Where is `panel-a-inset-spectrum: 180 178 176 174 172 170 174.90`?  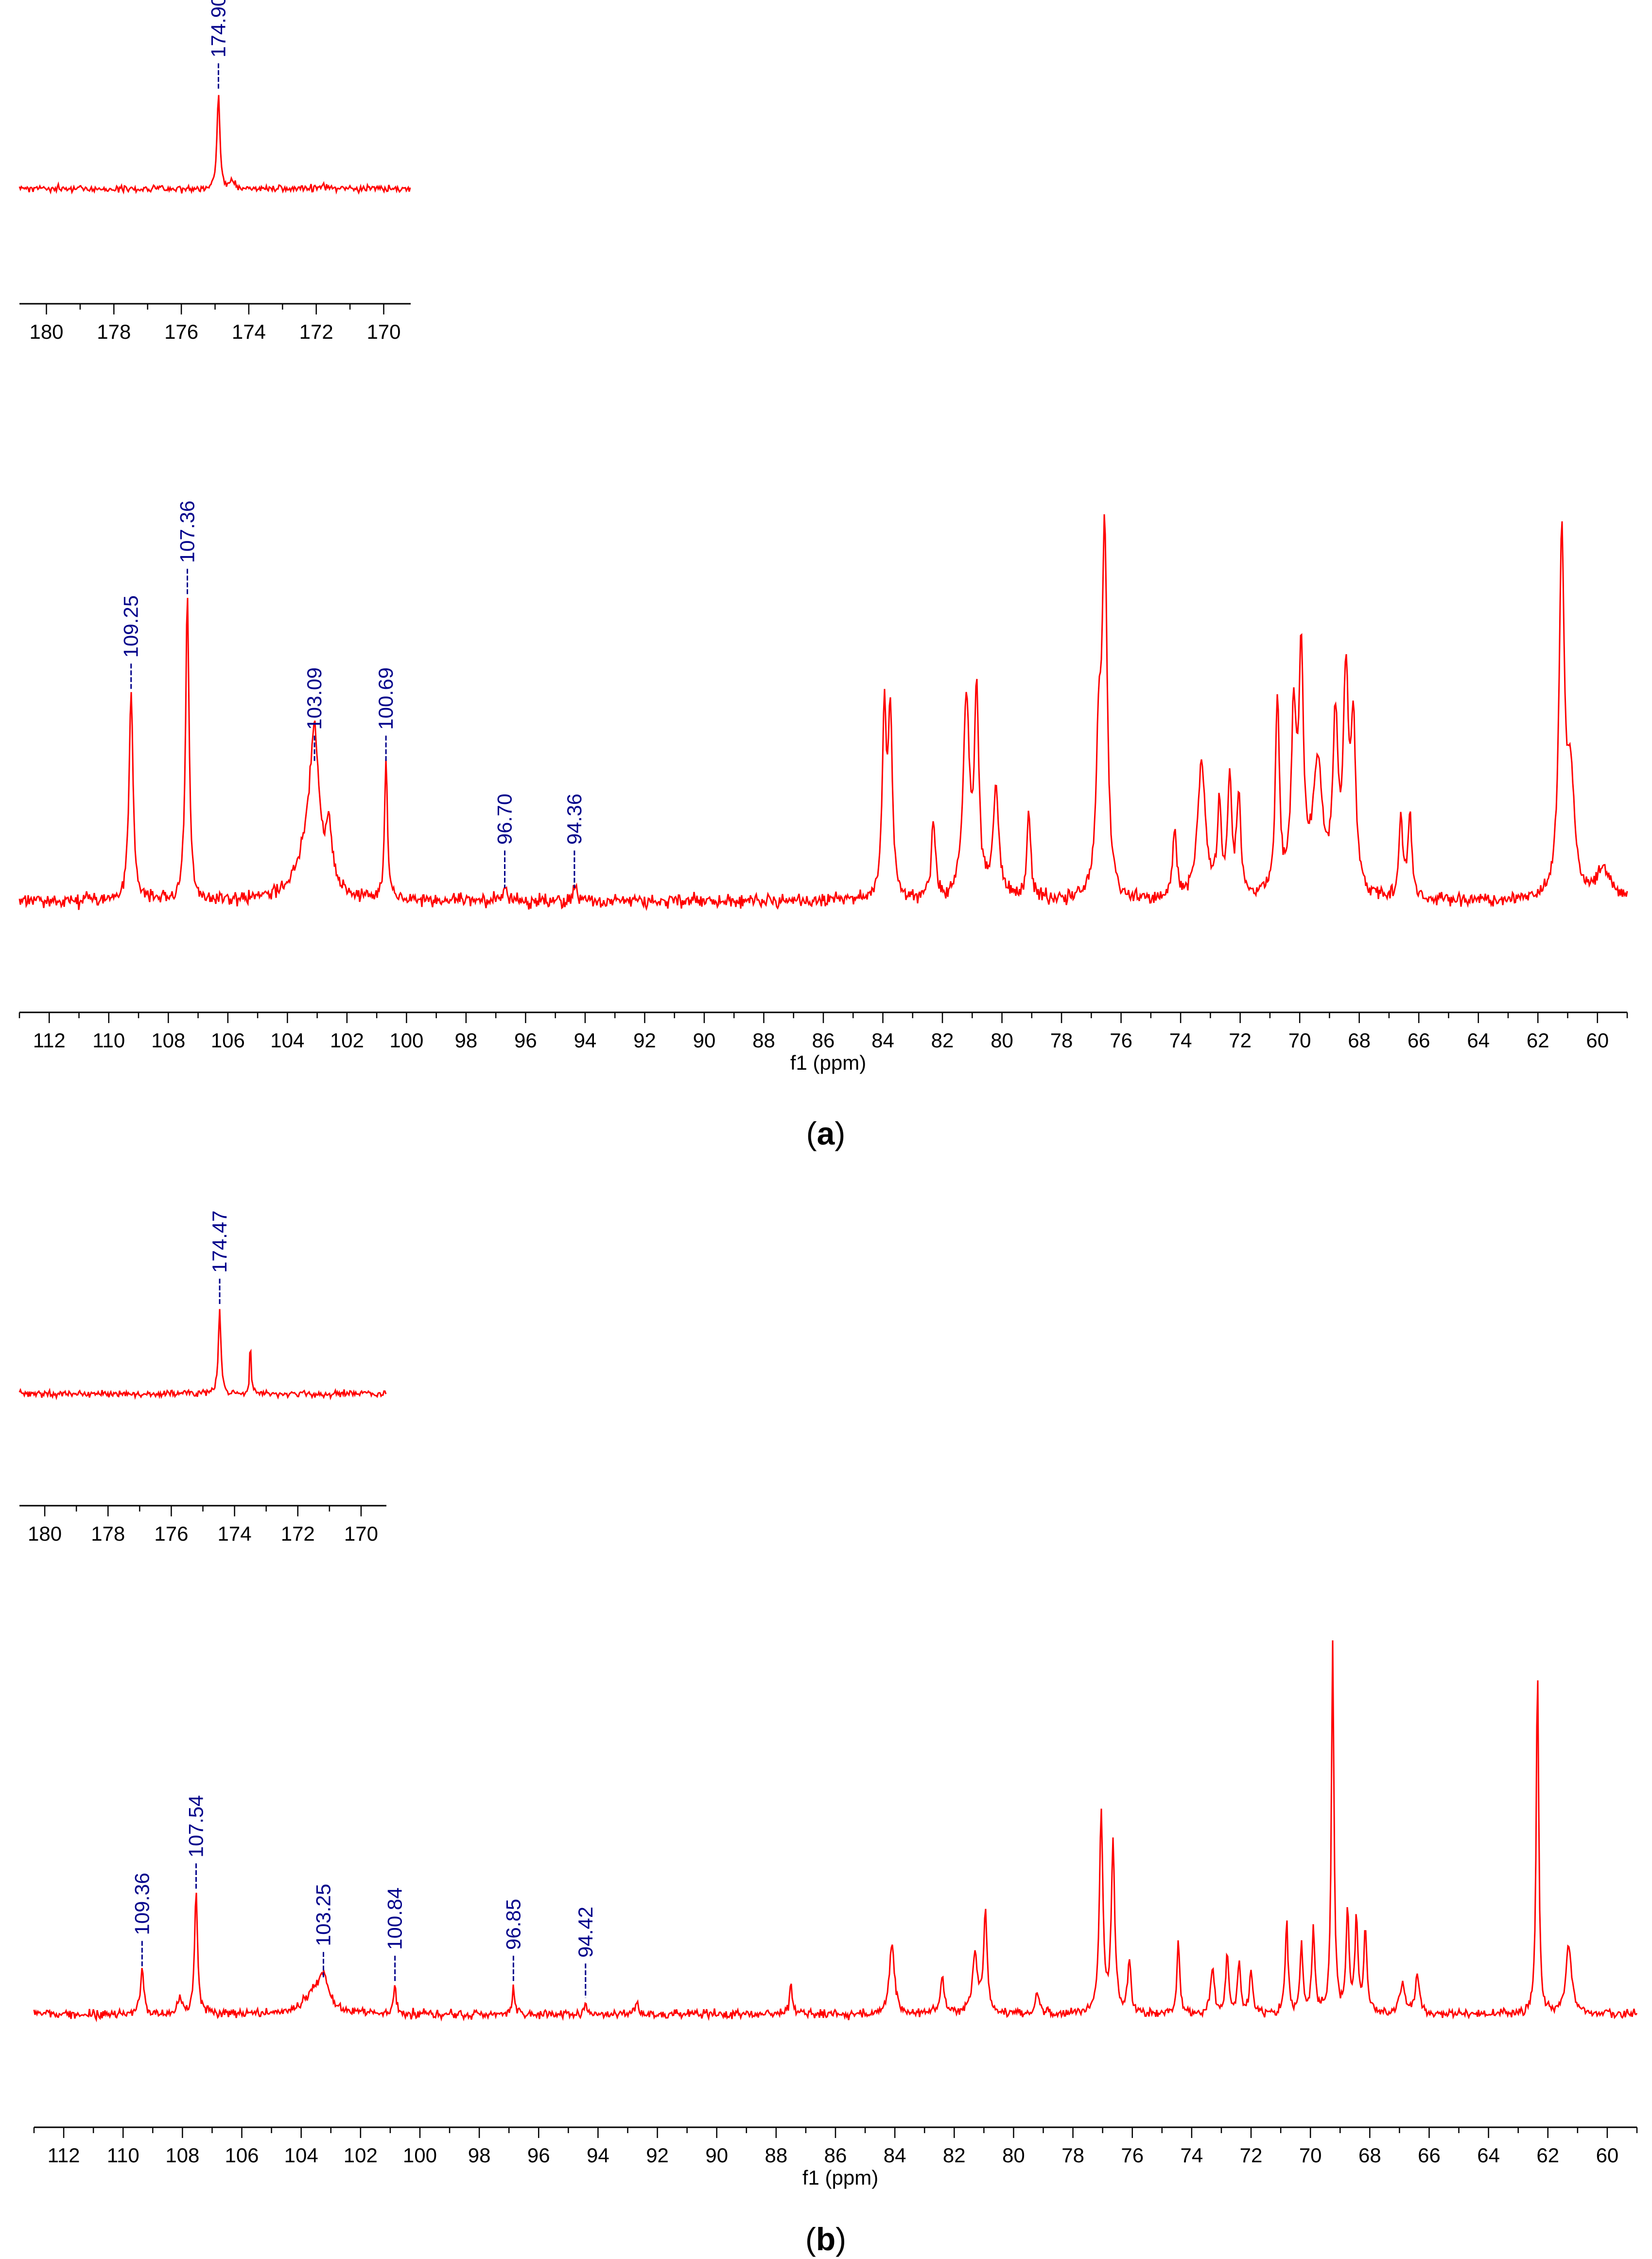 panel-a-inset-spectrum: 180 178 176 174 172 170 174.90 is located at coordinates (214, 171).